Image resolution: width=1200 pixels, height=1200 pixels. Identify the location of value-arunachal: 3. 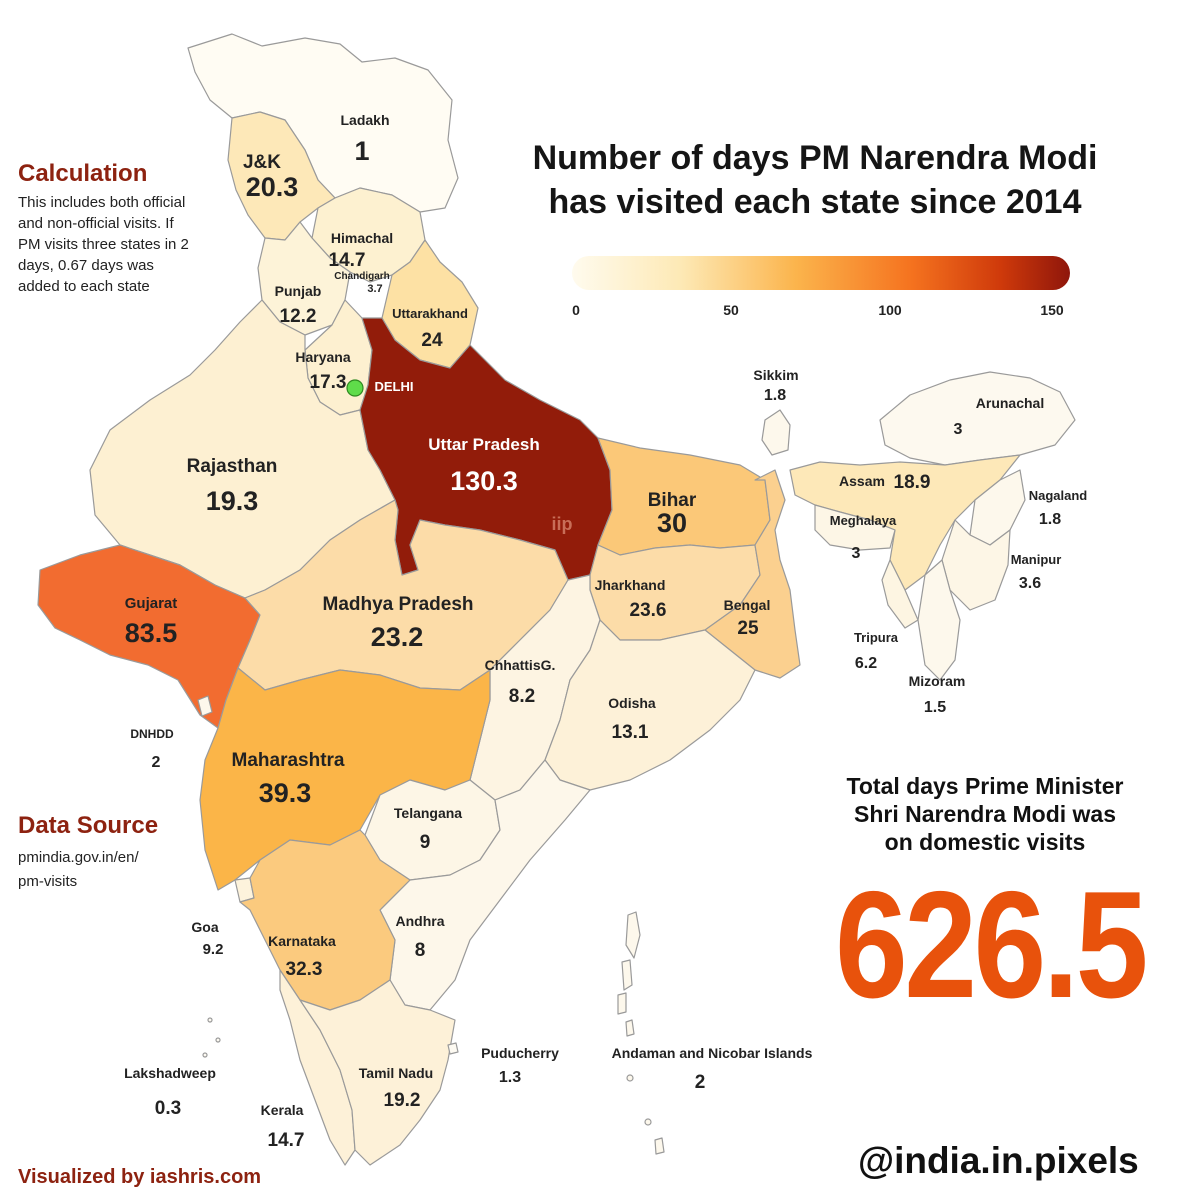
(958, 429).